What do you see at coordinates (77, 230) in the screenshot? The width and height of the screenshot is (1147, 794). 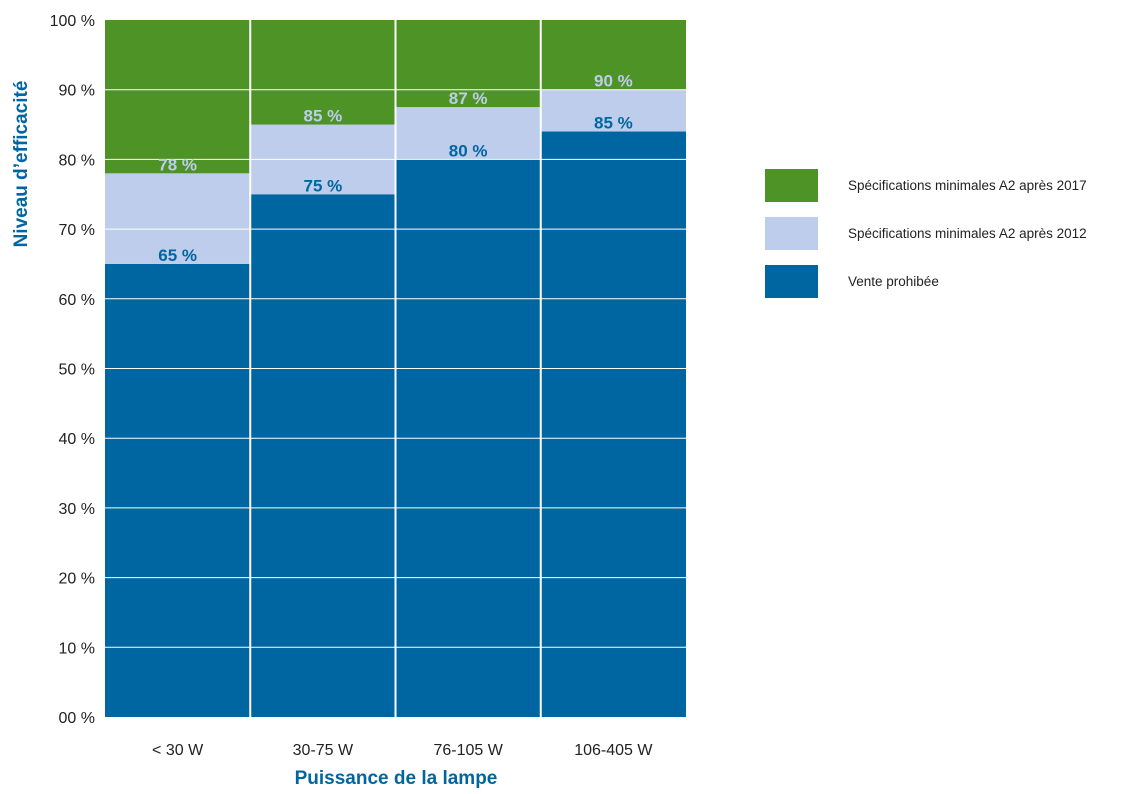 I see `y-tick-label: 70 %` at bounding box center [77, 230].